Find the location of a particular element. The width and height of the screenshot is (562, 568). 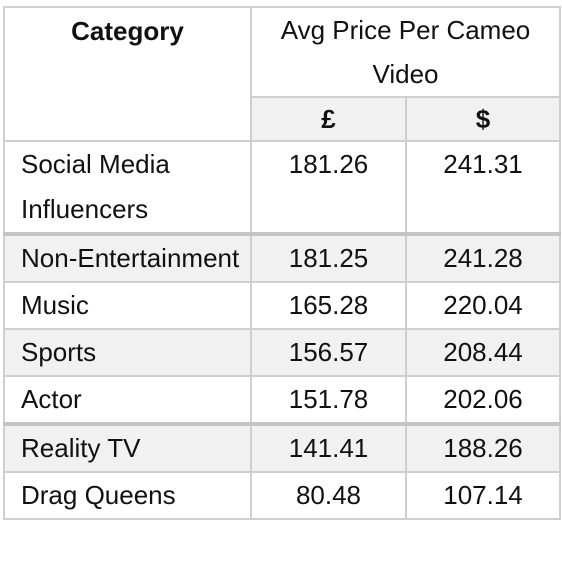

category-cell: Sports is located at coordinates (127, 352).